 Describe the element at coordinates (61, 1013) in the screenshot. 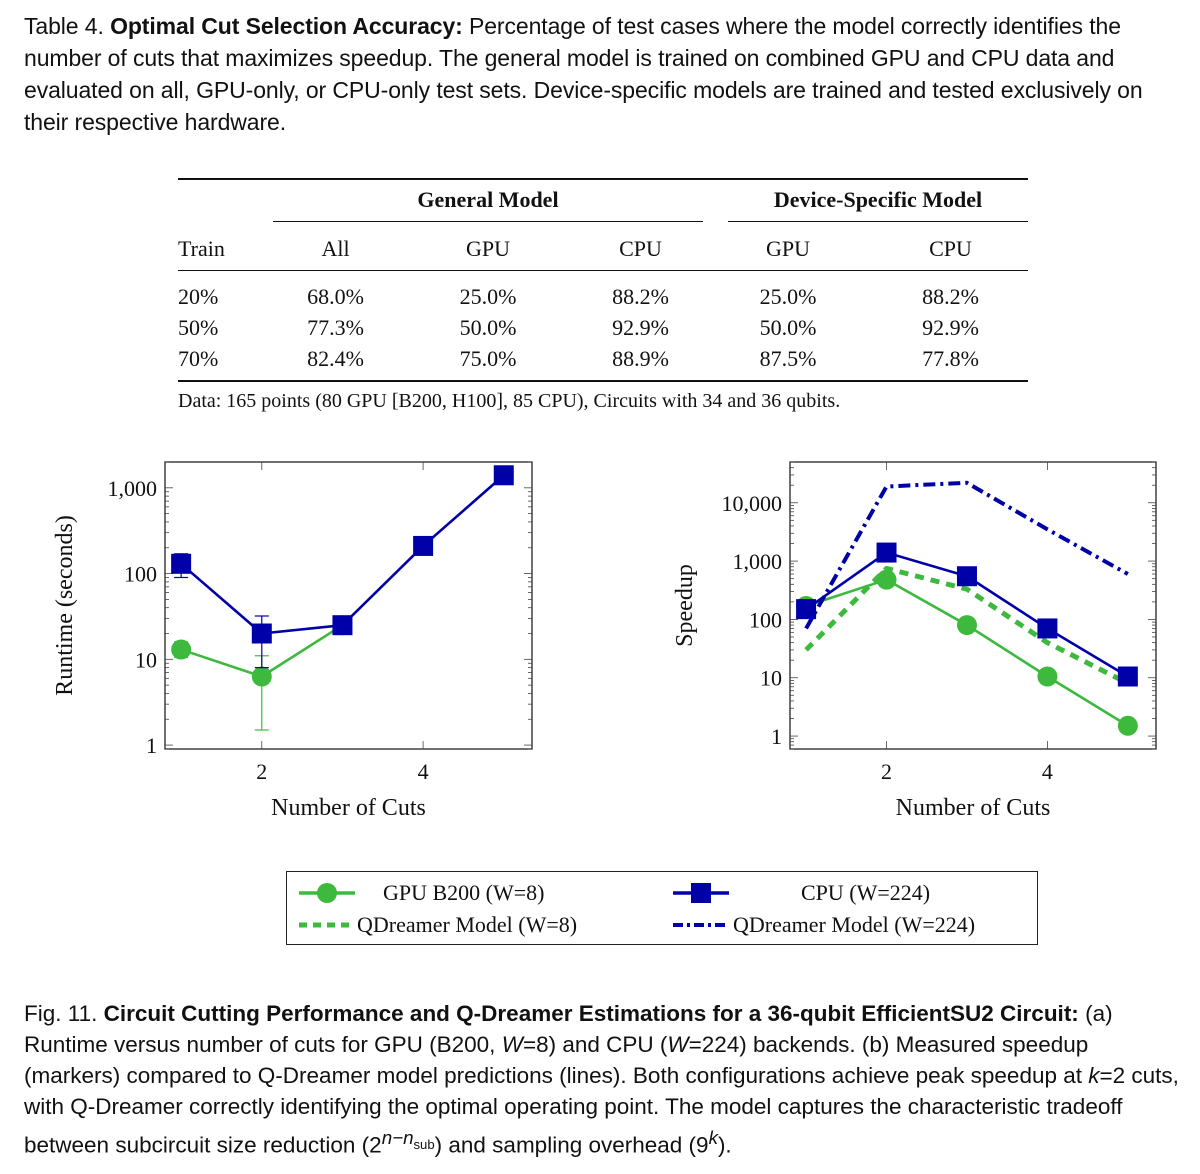

I see `figure-caption-label: Fig. 11.` at that location.